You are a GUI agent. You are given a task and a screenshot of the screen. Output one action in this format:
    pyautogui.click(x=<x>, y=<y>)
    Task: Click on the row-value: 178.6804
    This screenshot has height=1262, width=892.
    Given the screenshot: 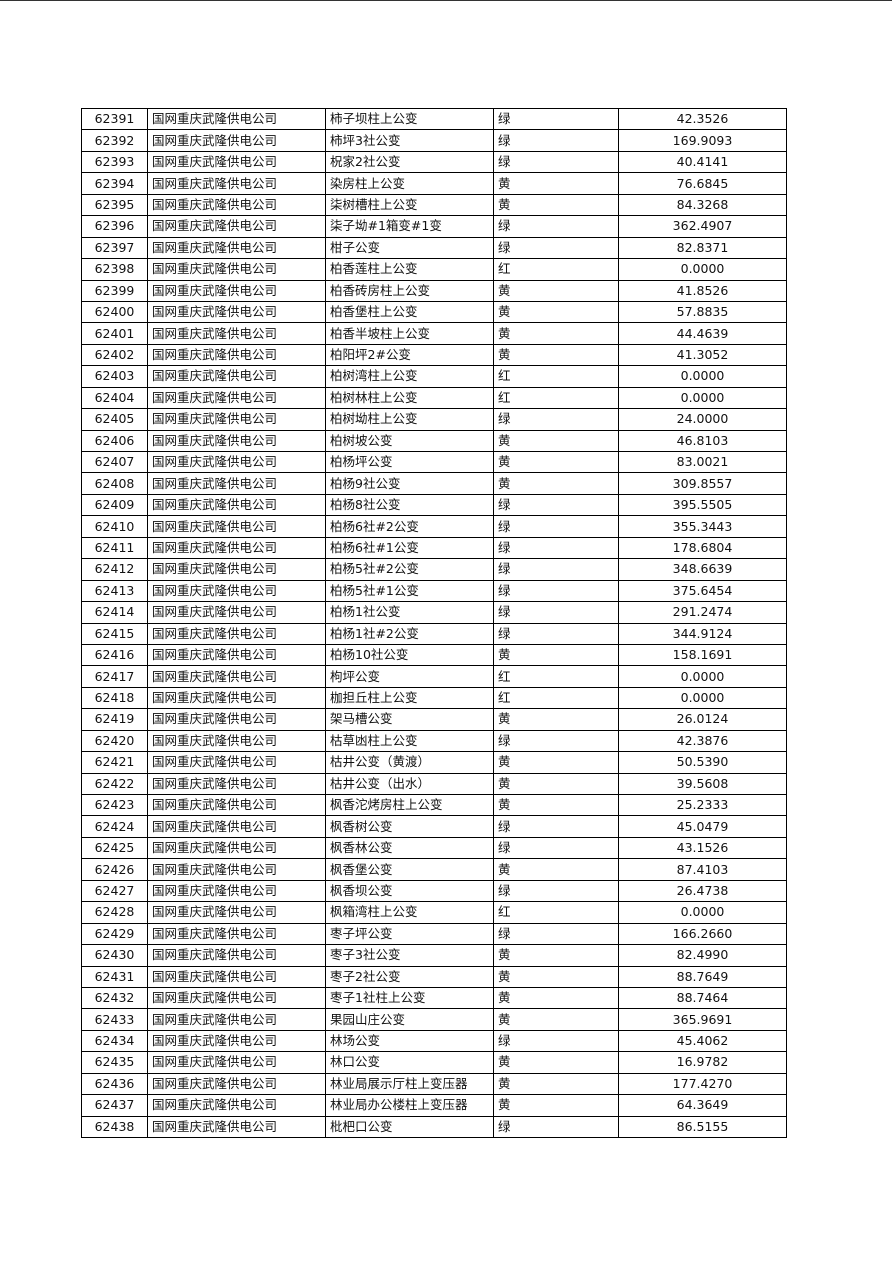 What is the action you would take?
    pyautogui.click(x=702, y=548)
    